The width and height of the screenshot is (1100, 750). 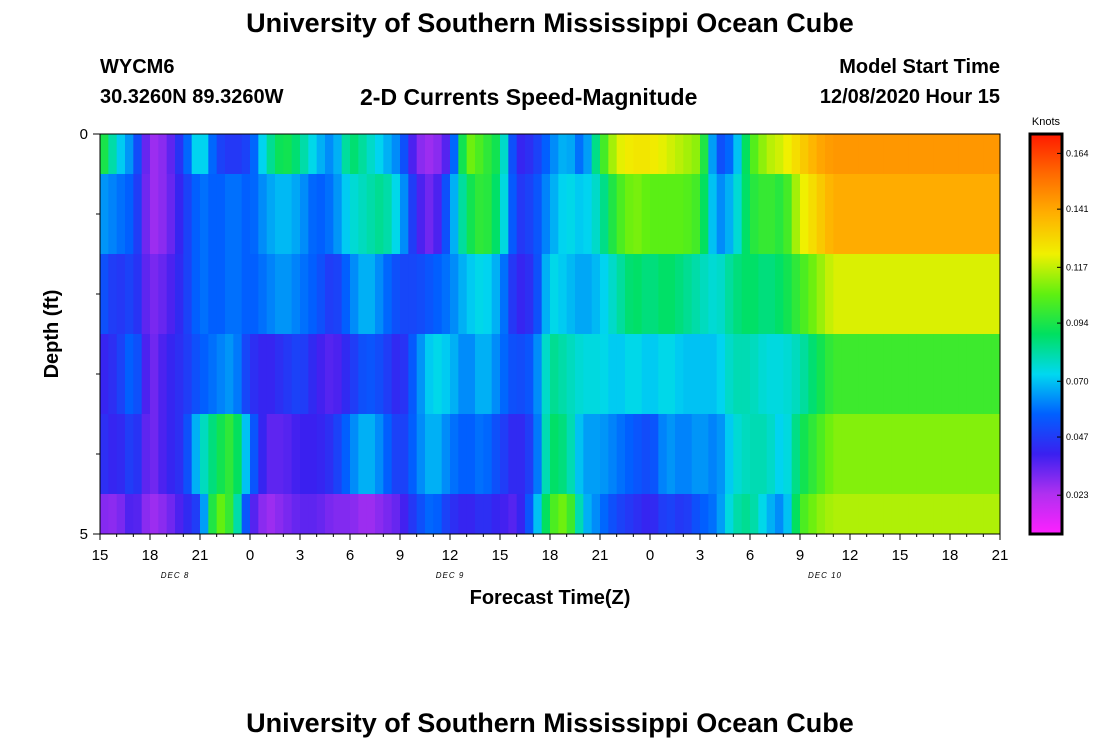 What do you see at coordinates (175, 575) in the screenshot?
I see `day-label: DEC 8` at bounding box center [175, 575].